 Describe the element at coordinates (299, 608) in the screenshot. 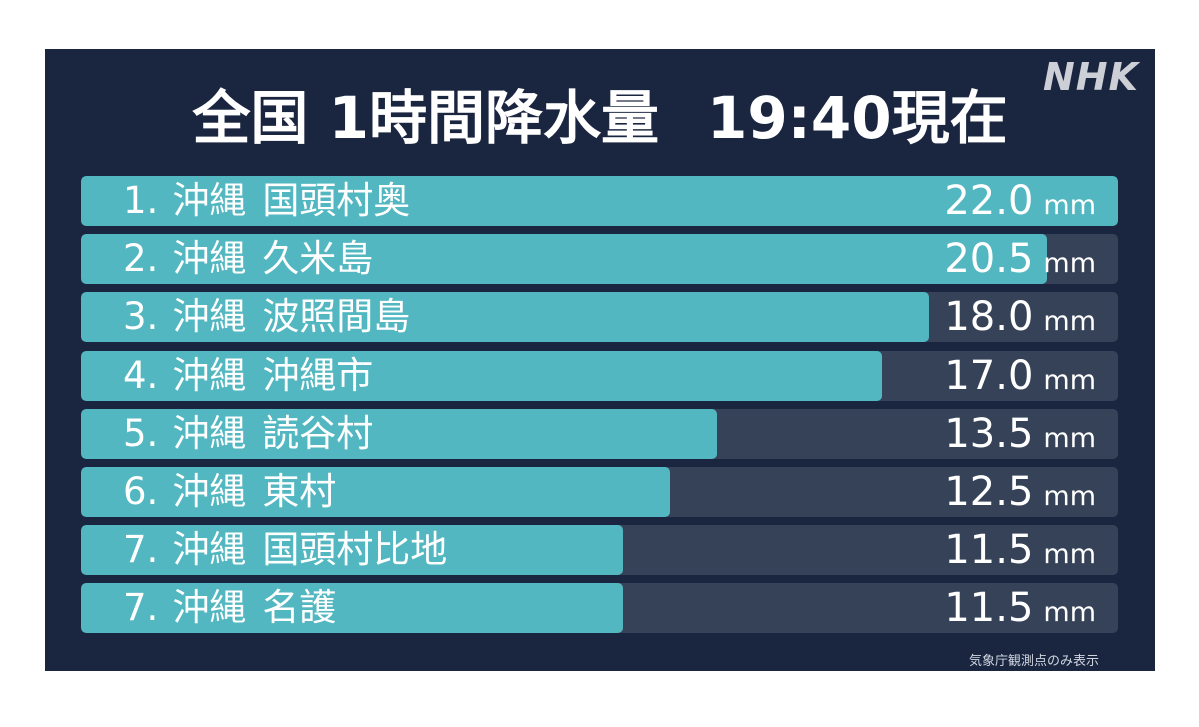

I see `place-name: 名護` at that location.